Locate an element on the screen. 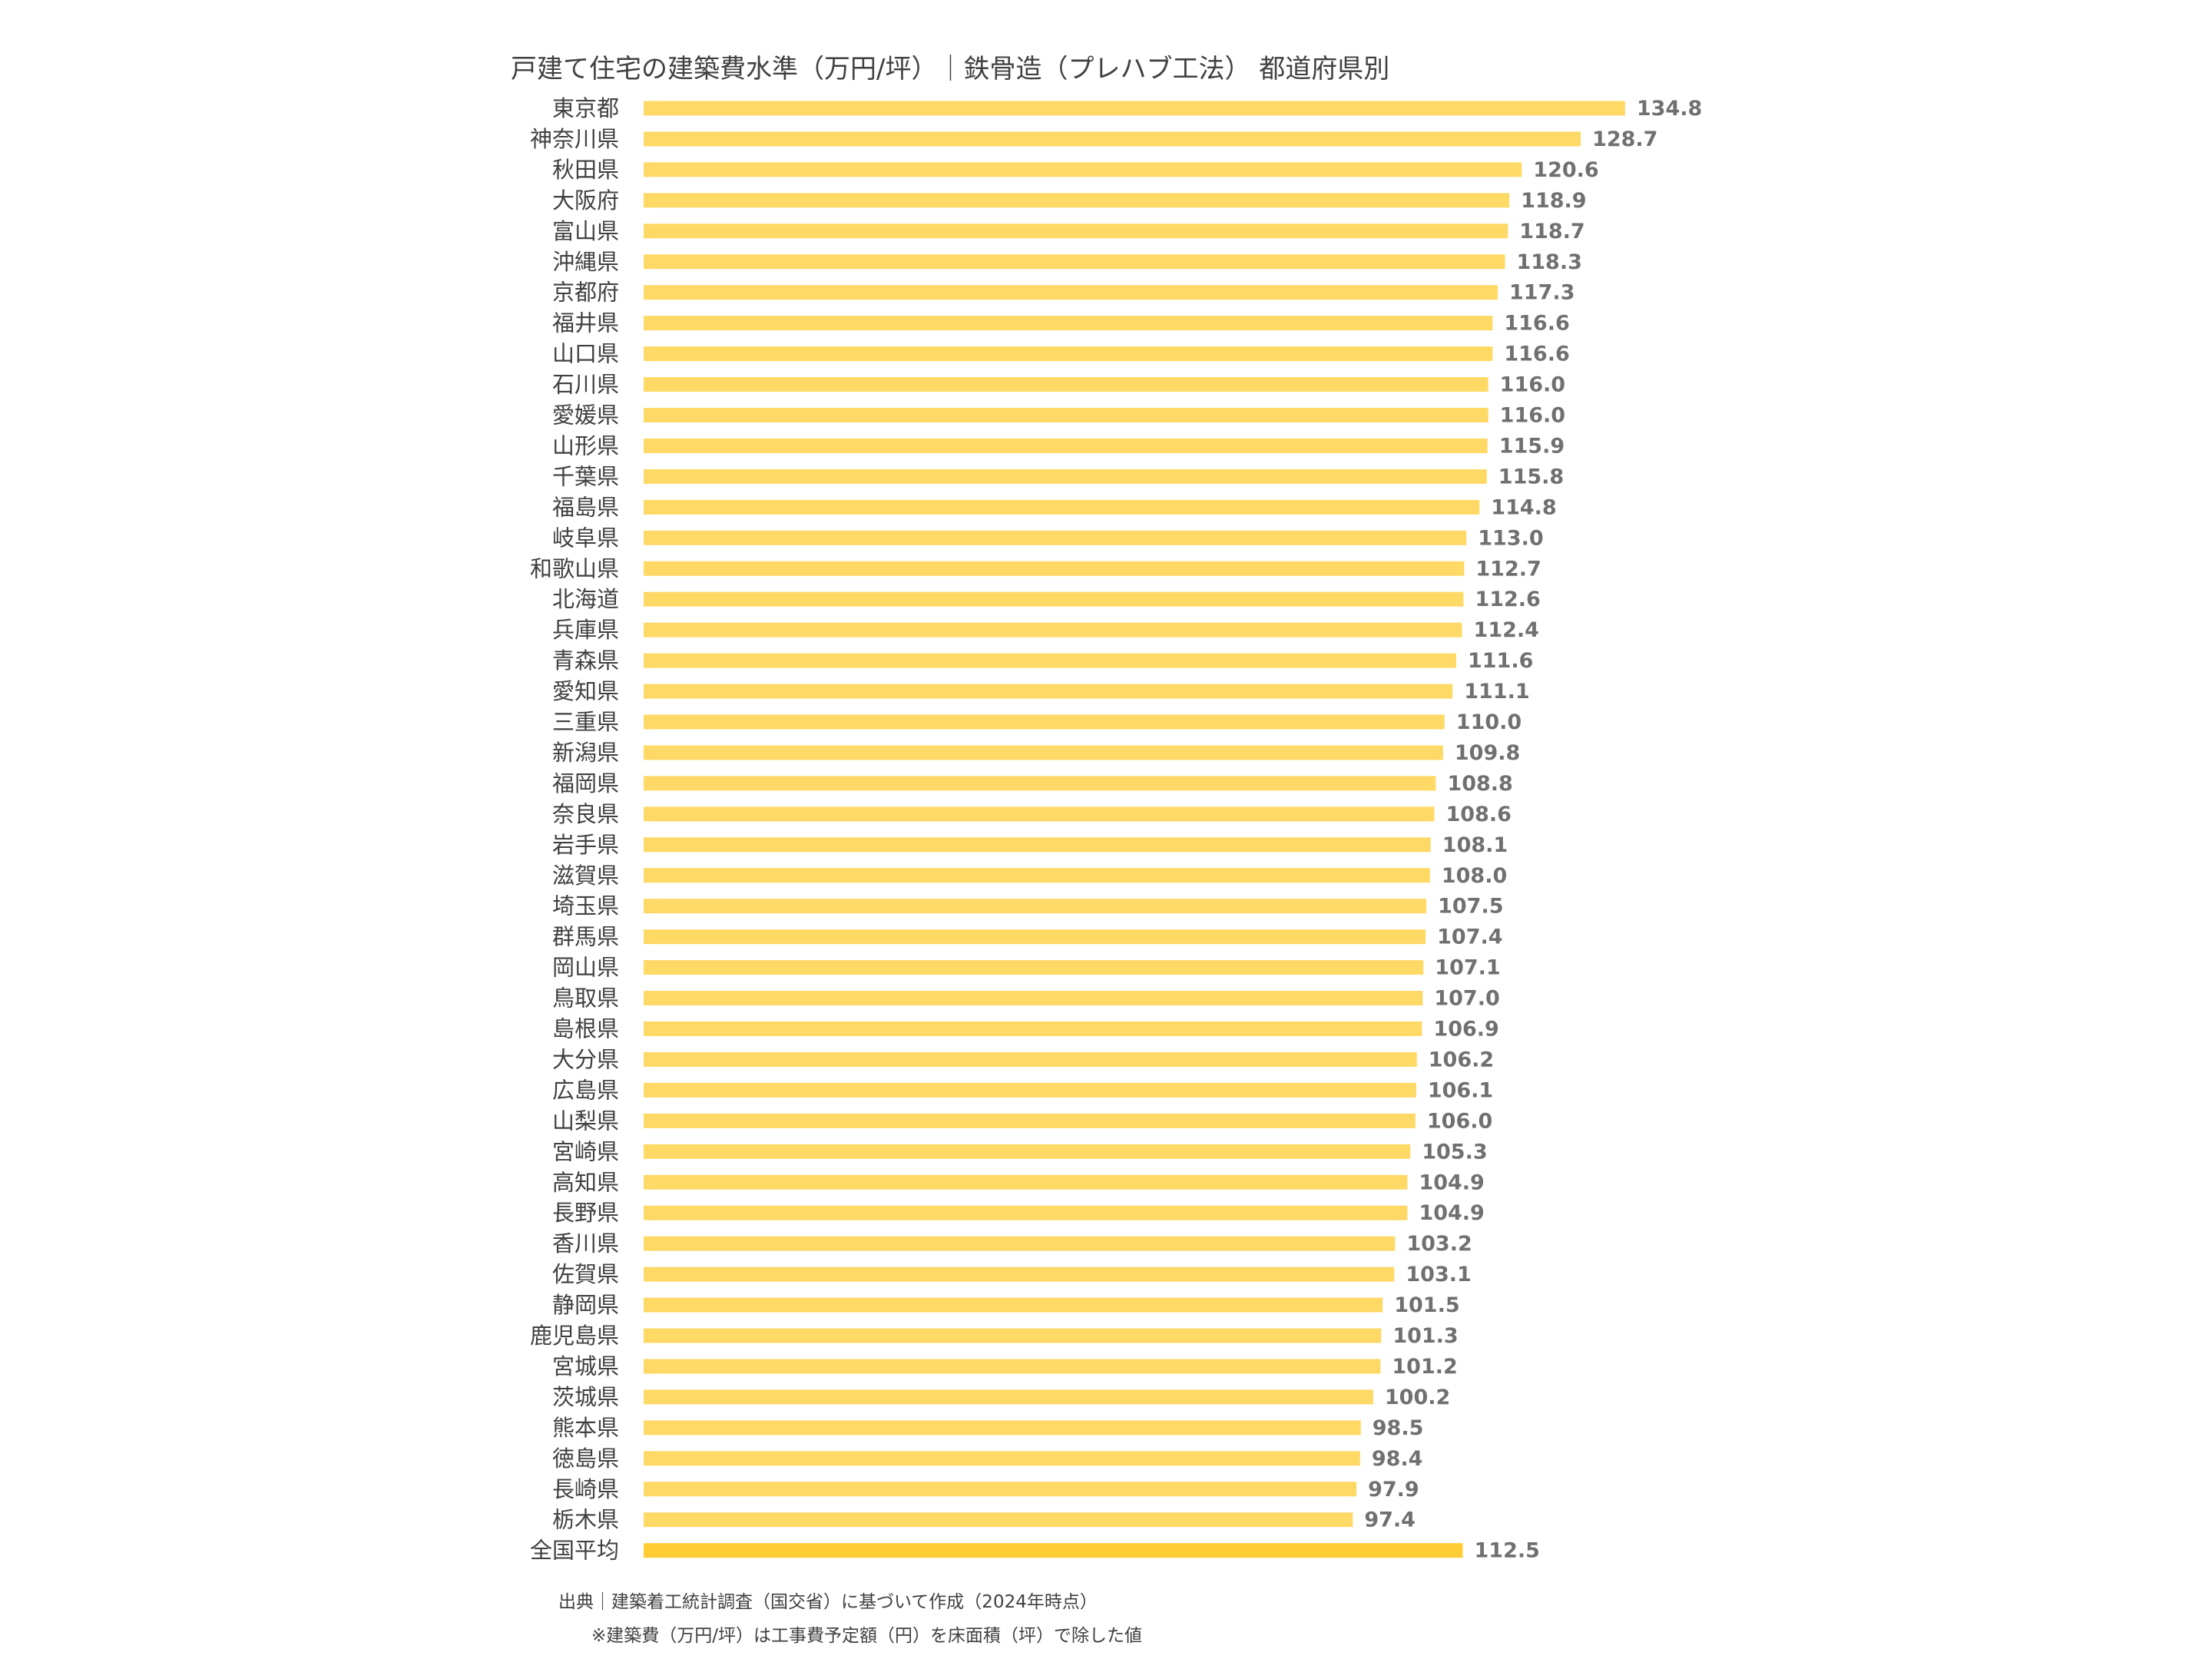  value-label: 105.3 is located at coordinates (1454, 1152).